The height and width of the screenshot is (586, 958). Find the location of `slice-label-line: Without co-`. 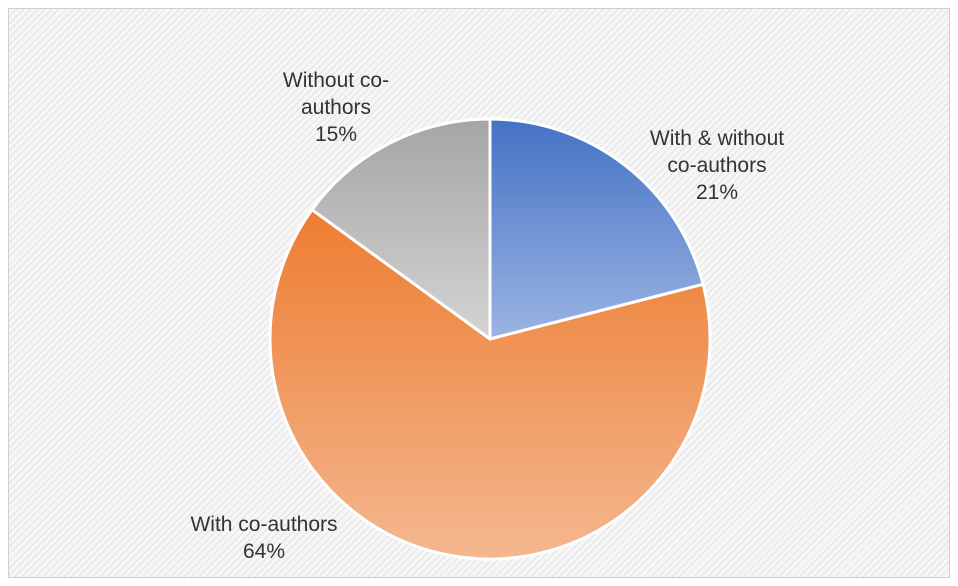

slice-label-line: Without co- is located at coordinates (336, 80).